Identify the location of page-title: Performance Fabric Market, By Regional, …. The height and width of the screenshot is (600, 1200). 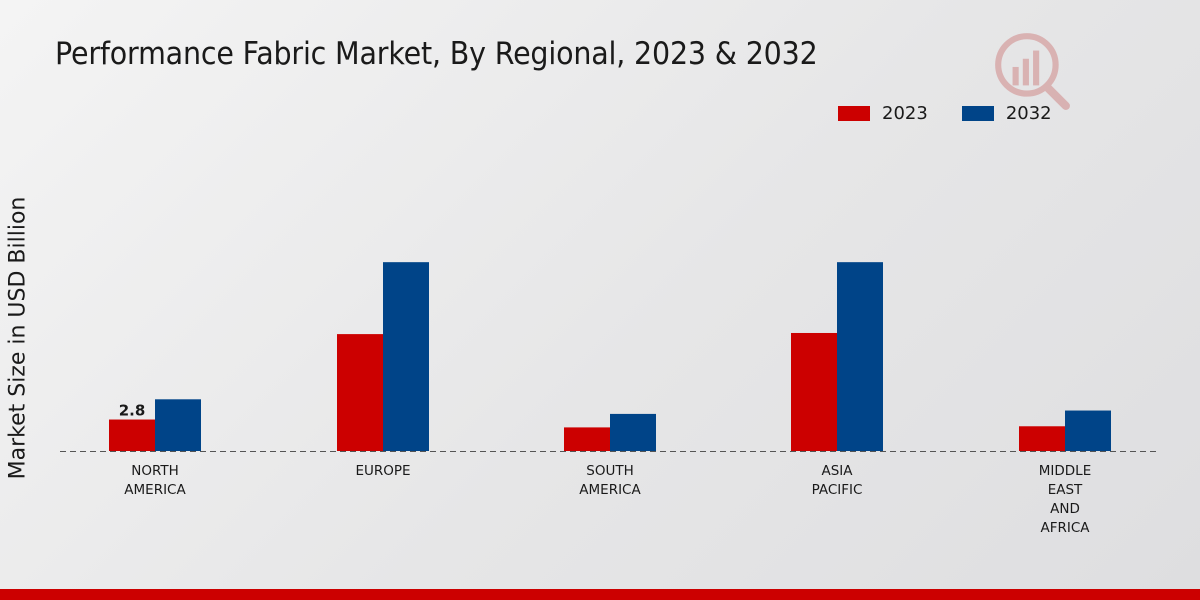
(436, 54).